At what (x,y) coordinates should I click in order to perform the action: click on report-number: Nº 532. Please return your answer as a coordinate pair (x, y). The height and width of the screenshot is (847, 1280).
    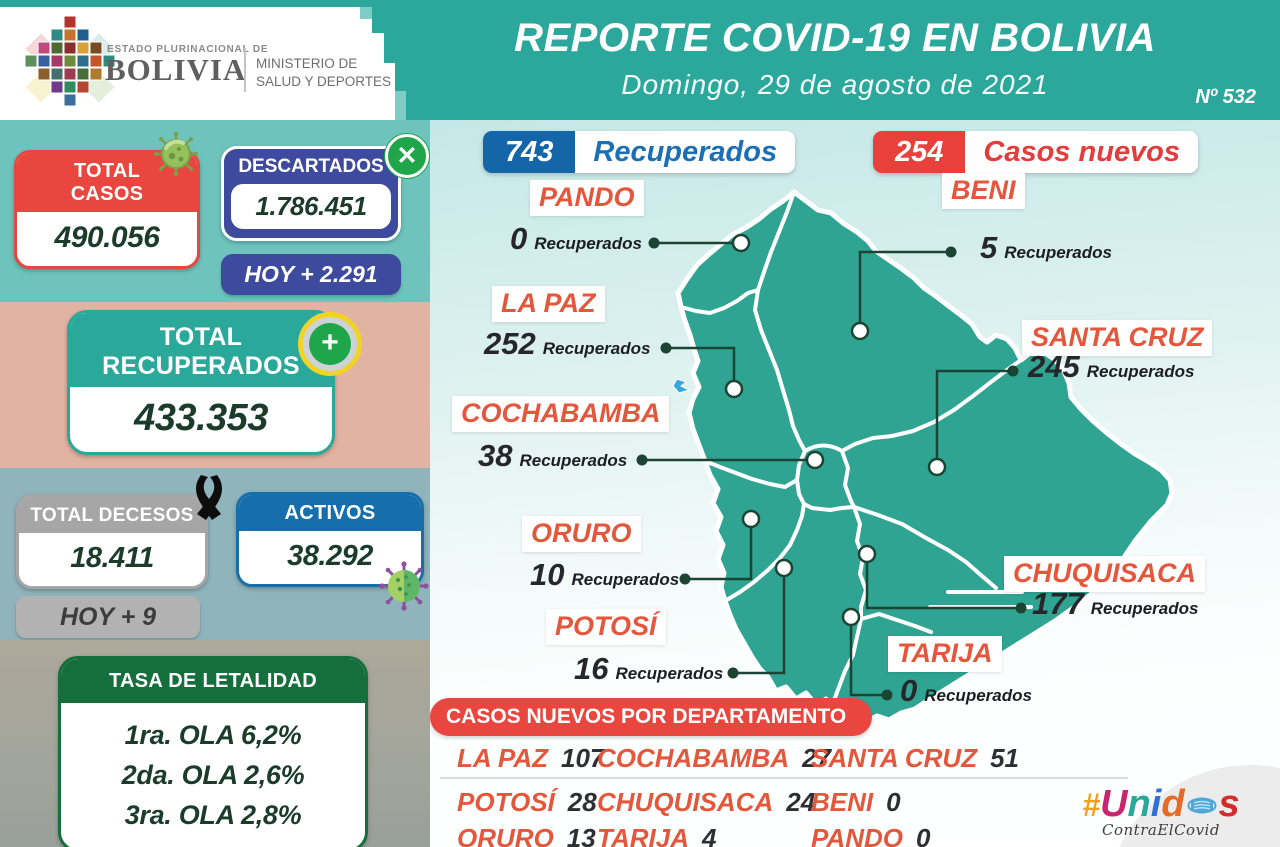
    Looking at the image, I should click on (1225, 97).